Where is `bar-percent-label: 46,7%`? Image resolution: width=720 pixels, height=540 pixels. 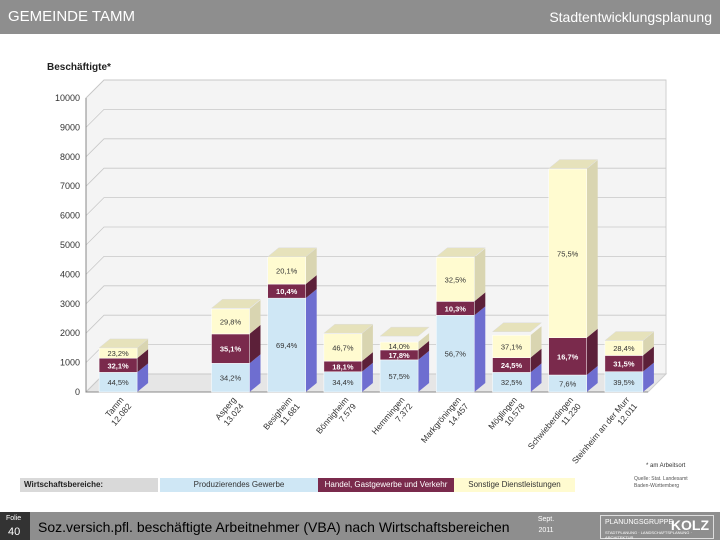
bar-percent-label: 46,7% is located at coordinates (343, 347).